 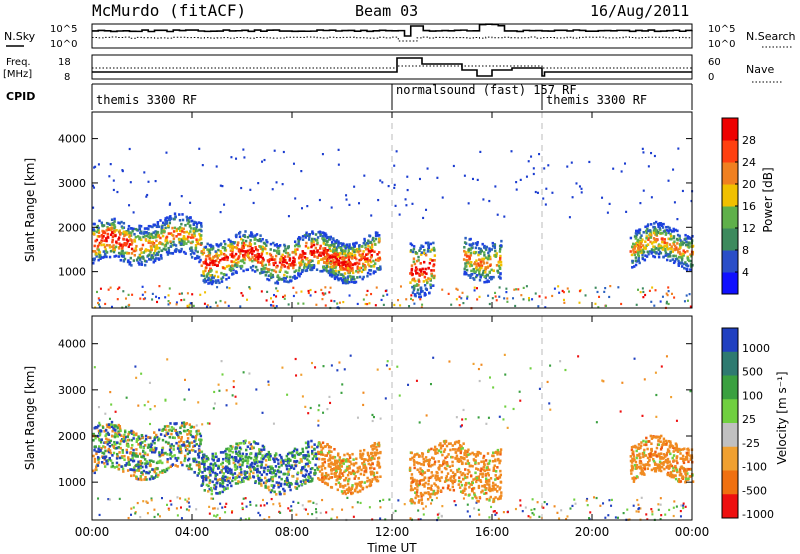 What do you see at coordinates (392, 67) in the screenshot?
I see `nave-series` at bounding box center [392, 67].